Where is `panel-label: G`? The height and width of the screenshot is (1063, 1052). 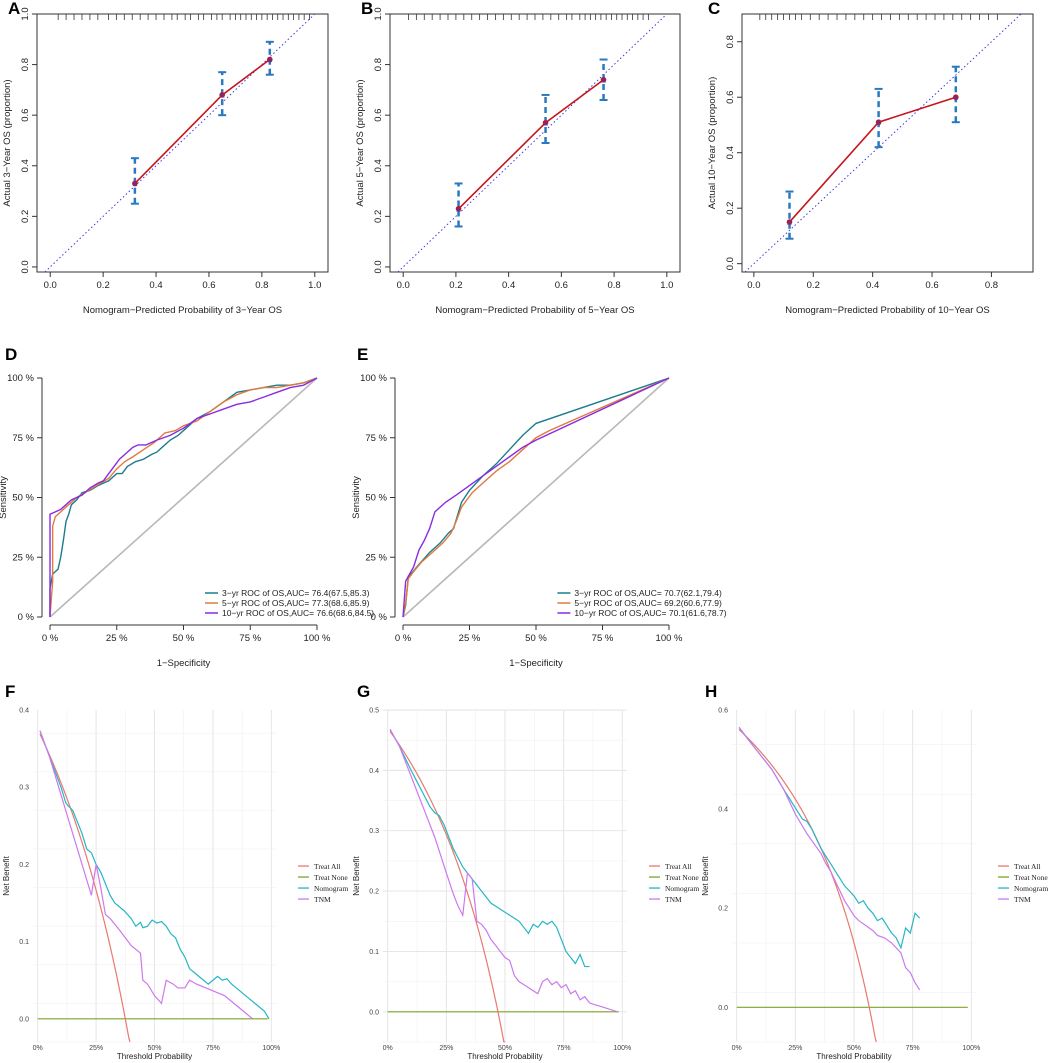
panel-label: G is located at coordinates (363, 691).